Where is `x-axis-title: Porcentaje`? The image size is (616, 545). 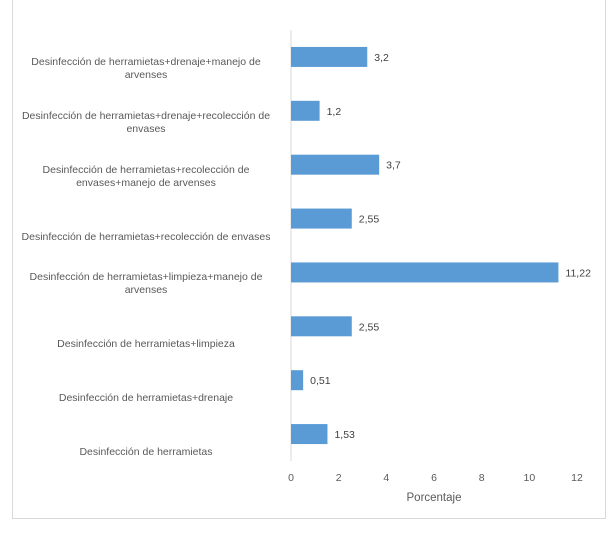
x-axis-title: Porcentaje is located at coordinates (434, 498).